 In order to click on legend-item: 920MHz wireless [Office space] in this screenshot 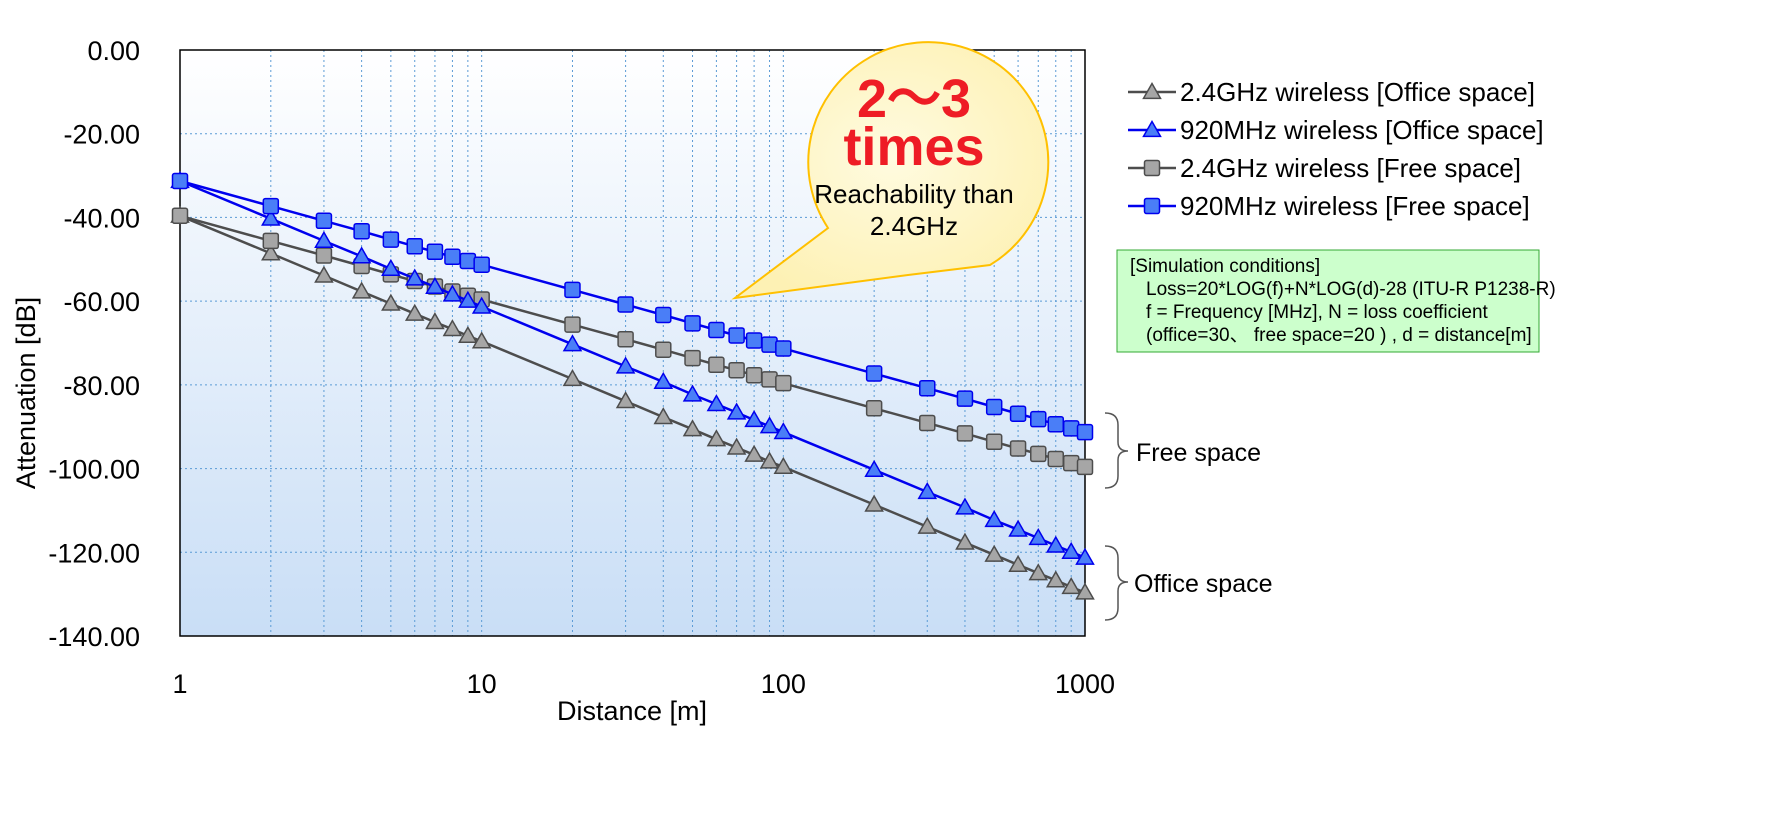, I will do `click(1336, 130)`.